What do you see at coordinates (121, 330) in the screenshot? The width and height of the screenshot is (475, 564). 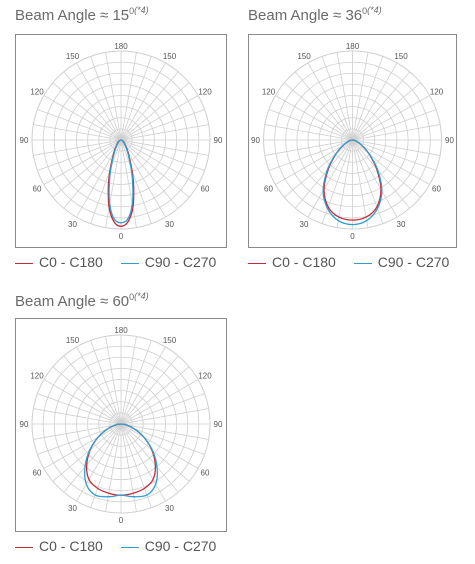 I see `angle-label: 180` at bounding box center [121, 330].